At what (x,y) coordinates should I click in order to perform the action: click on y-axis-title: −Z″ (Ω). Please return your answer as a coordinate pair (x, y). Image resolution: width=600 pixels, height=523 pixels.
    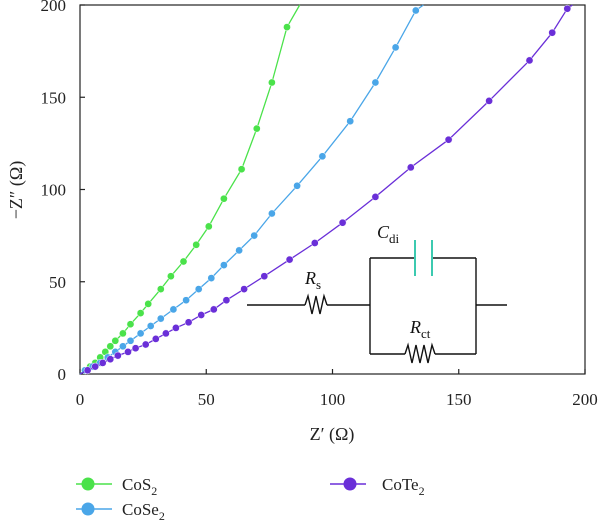
    Looking at the image, I should click on (16, 190).